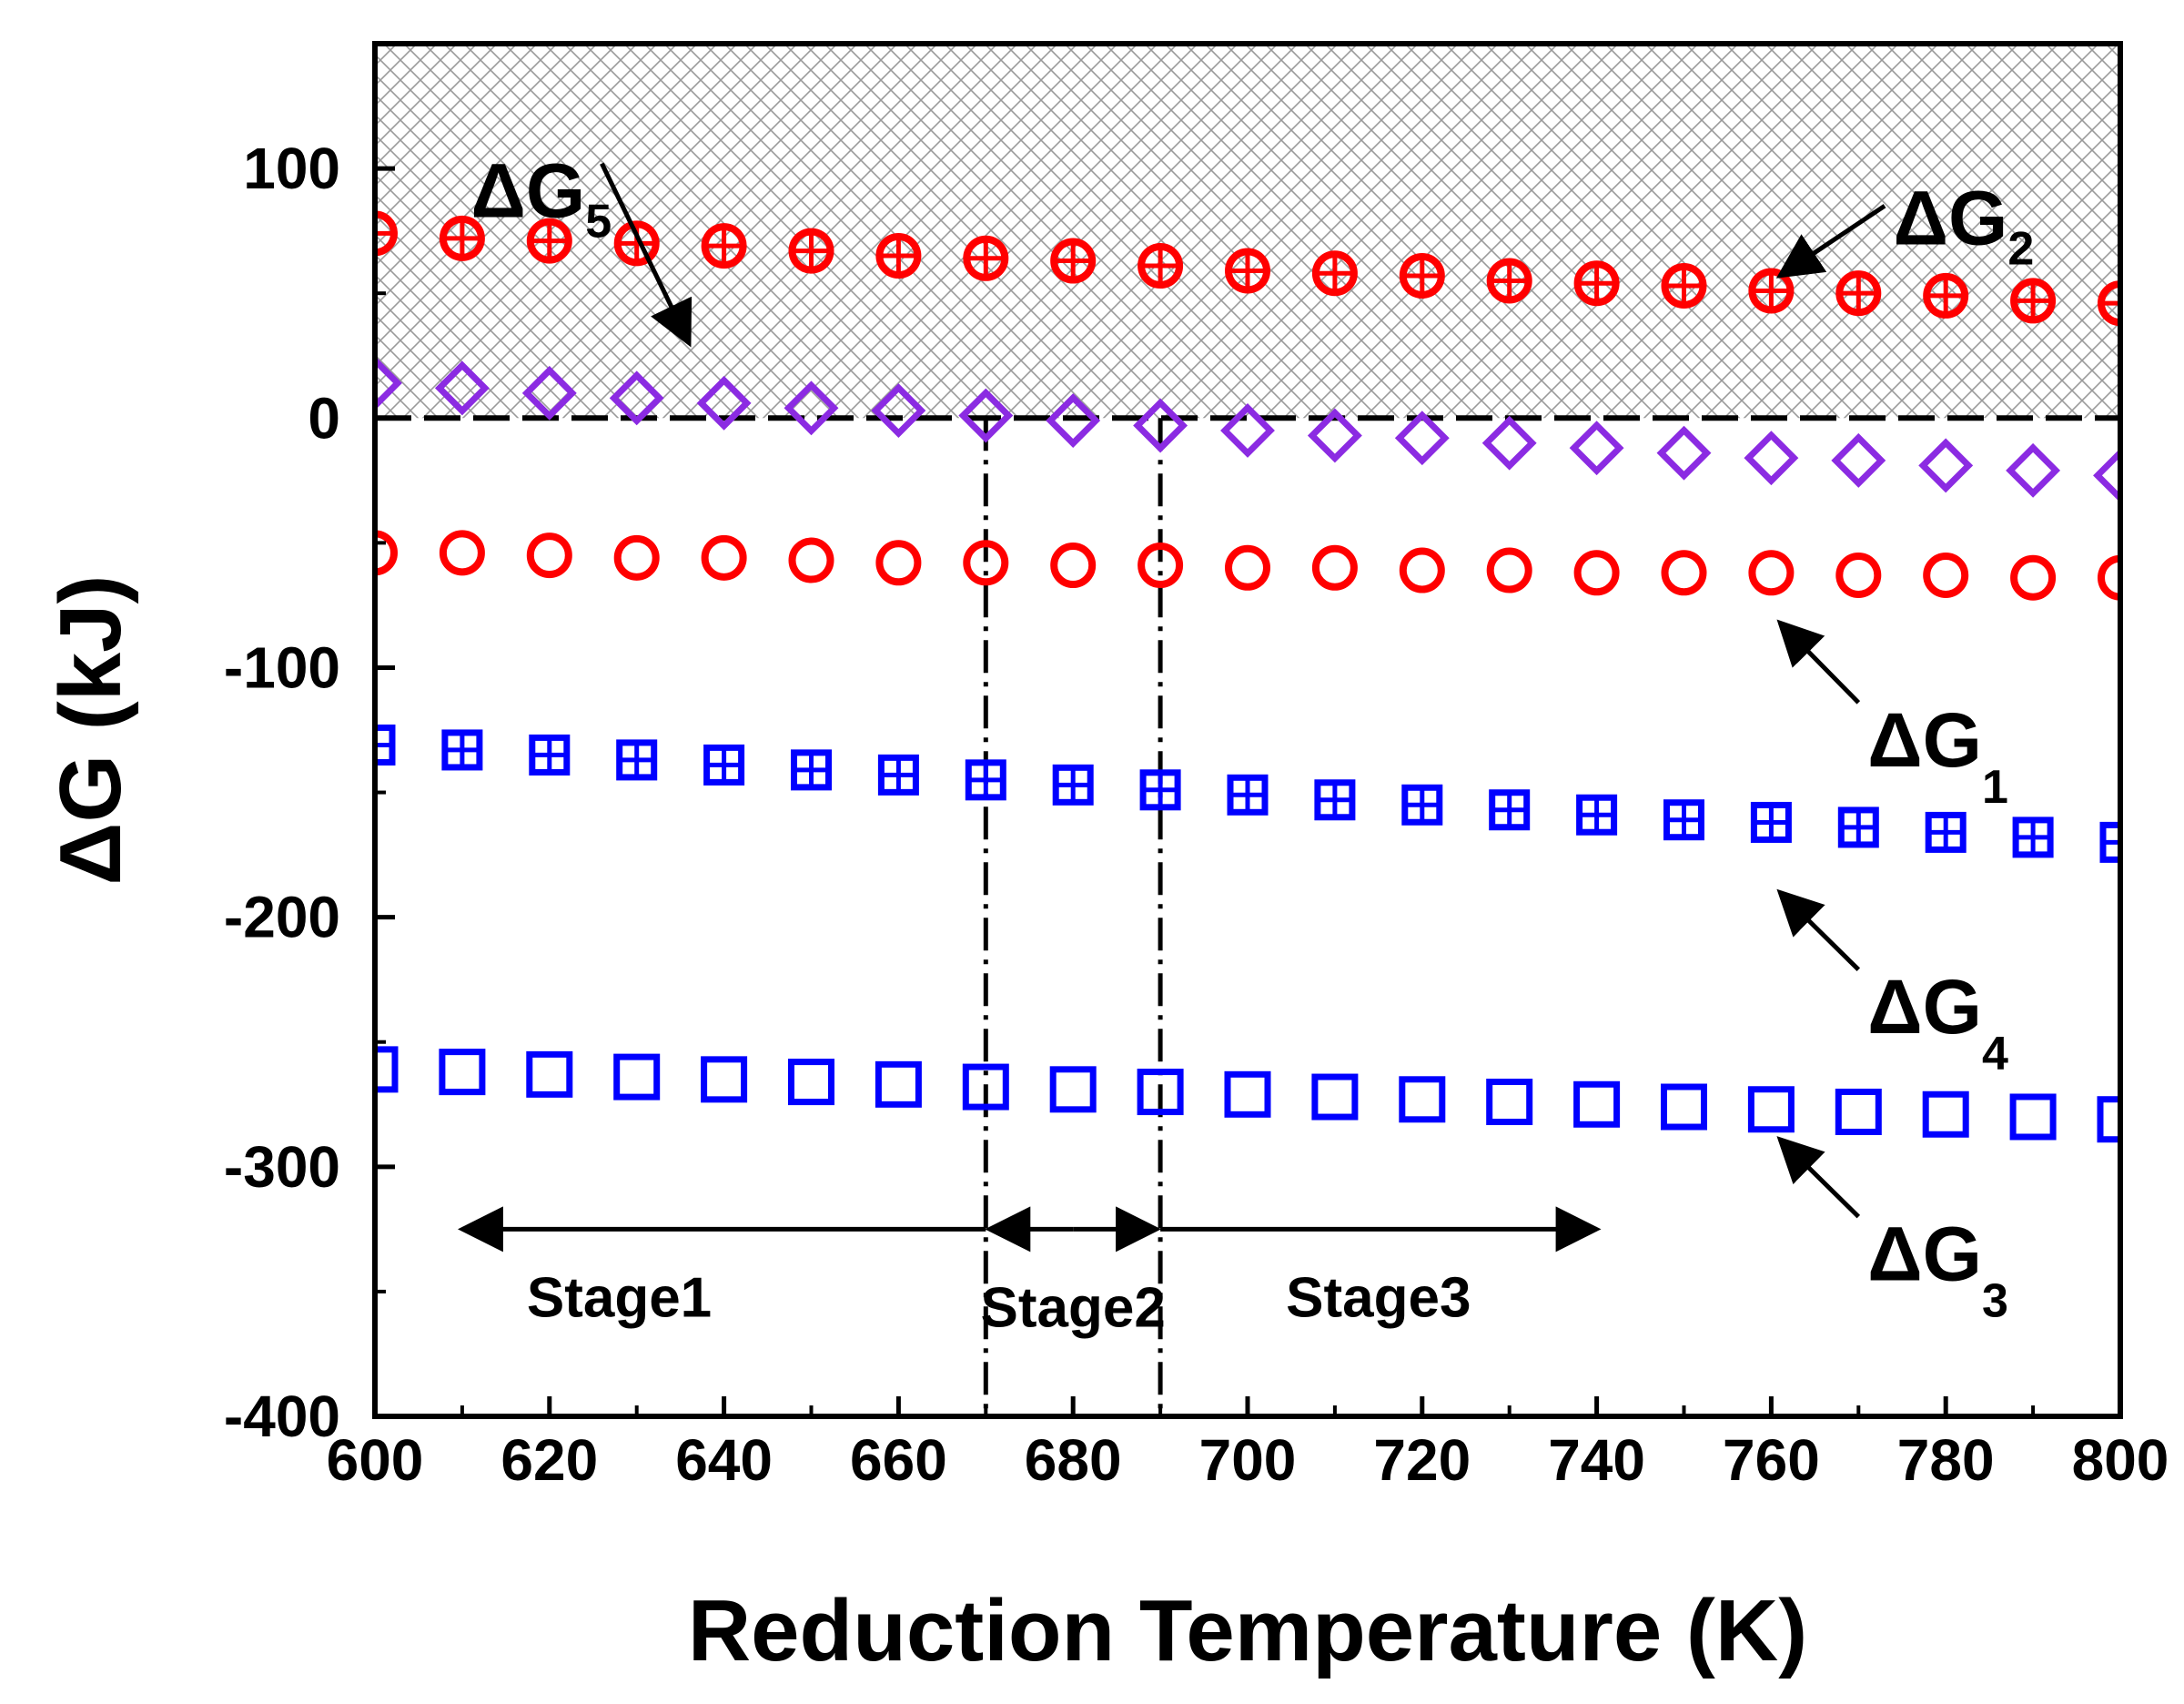  What do you see at coordinates (1938, 1270) in the screenshot?
I see `annotation-label-g3: ΔG3` at bounding box center [1938, 1270].